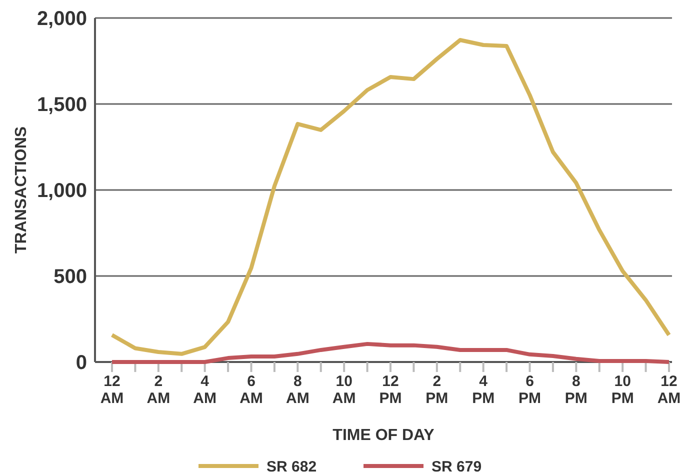  Describe the element at coordinates (61, 19) in the screenshot. I see `y-tick-label: 2,000` at that location.